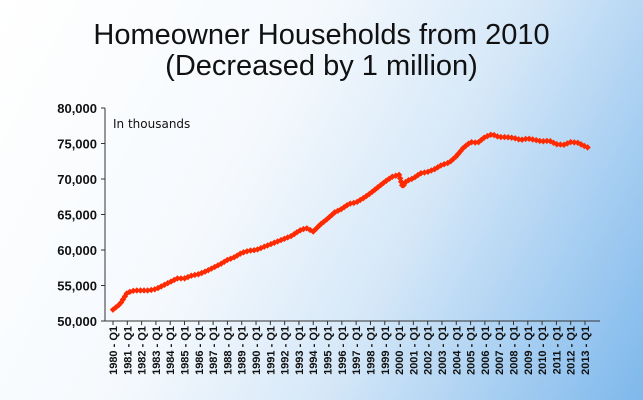 The image size is (643, 400). I want to click on chart-title-line-2: (Decreased by 1 million), so click(321, 66).